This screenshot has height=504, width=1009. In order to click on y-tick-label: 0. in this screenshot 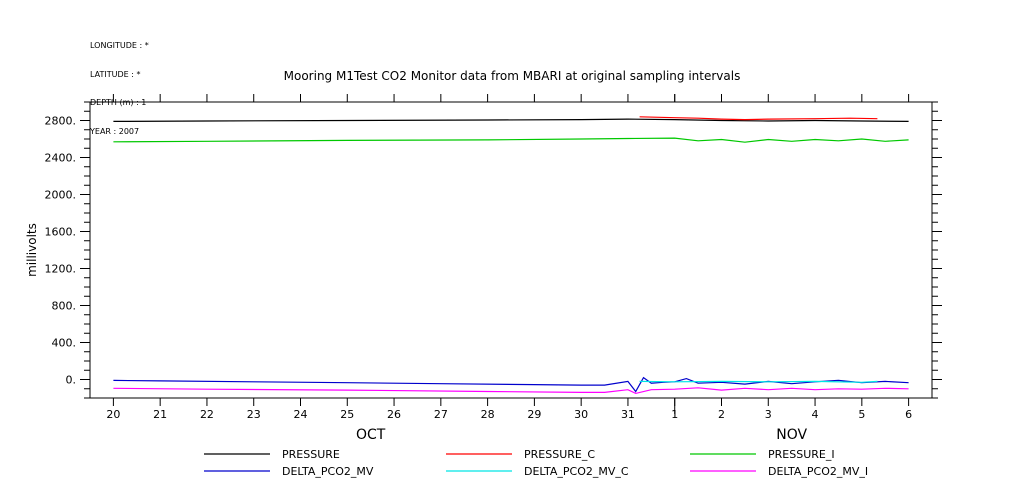, I will do `click(71, 380)`.